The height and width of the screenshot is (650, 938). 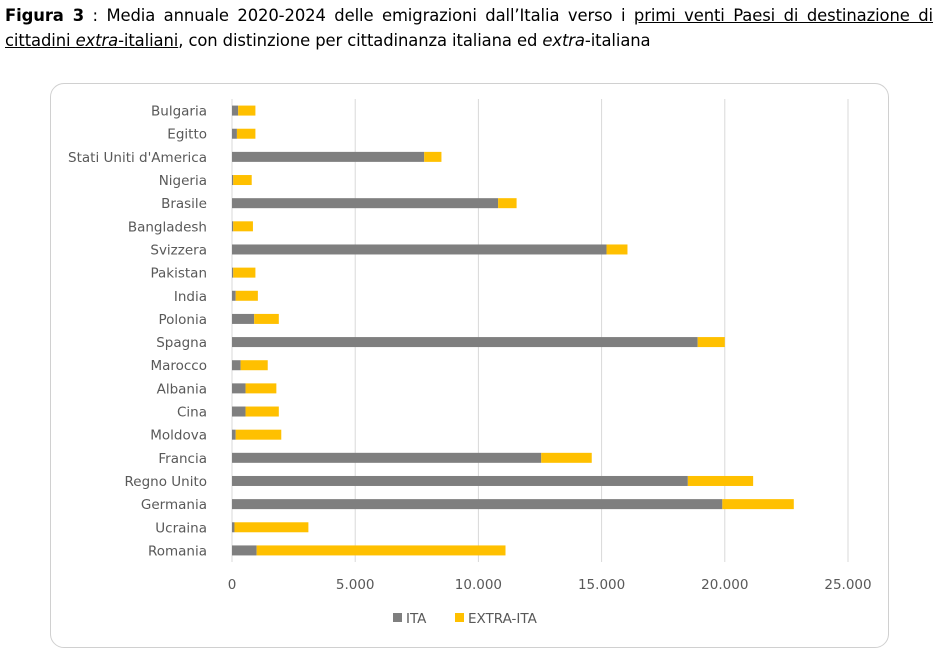 I want to click on category-label: Cina, so click(x=192, y=413).